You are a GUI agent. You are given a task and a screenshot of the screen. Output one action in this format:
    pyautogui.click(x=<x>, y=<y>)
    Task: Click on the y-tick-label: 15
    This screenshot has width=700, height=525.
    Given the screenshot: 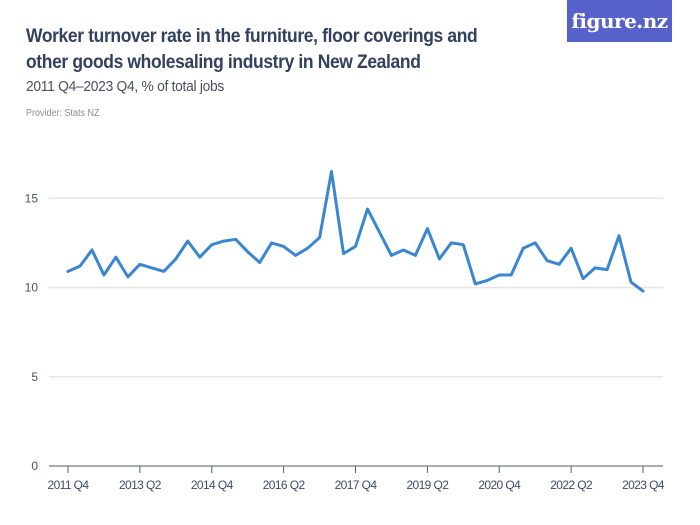 What is the action you would take?
    pyautogui.click(x=32, y=198)
    